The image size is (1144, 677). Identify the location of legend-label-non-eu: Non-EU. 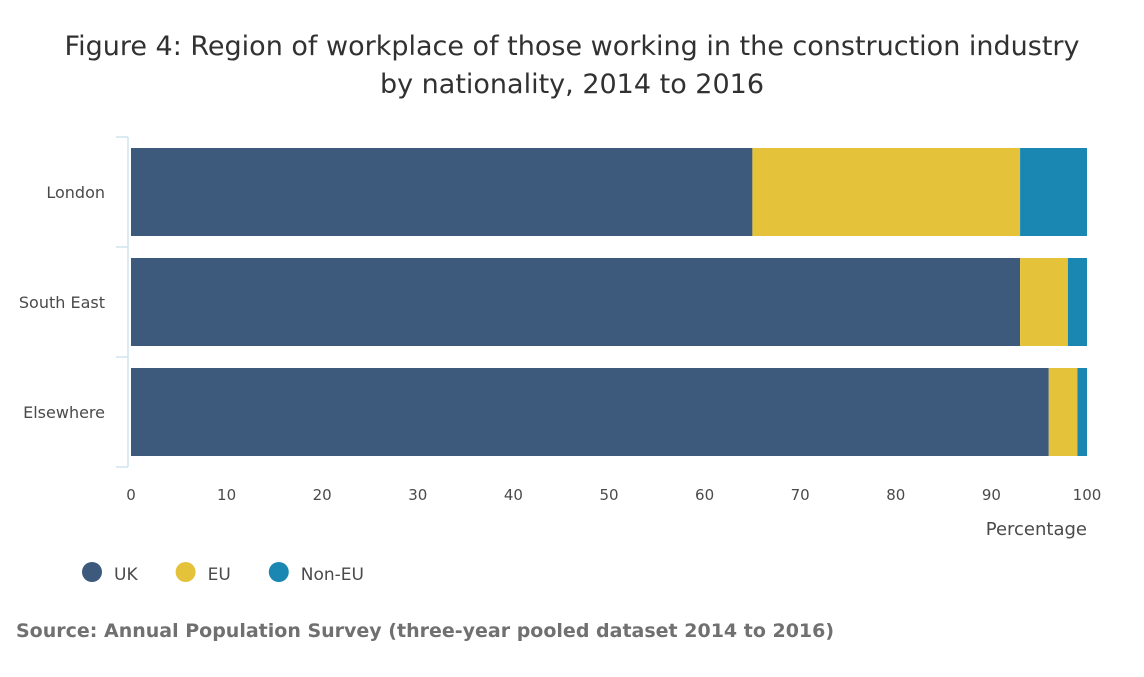
(332, 575).